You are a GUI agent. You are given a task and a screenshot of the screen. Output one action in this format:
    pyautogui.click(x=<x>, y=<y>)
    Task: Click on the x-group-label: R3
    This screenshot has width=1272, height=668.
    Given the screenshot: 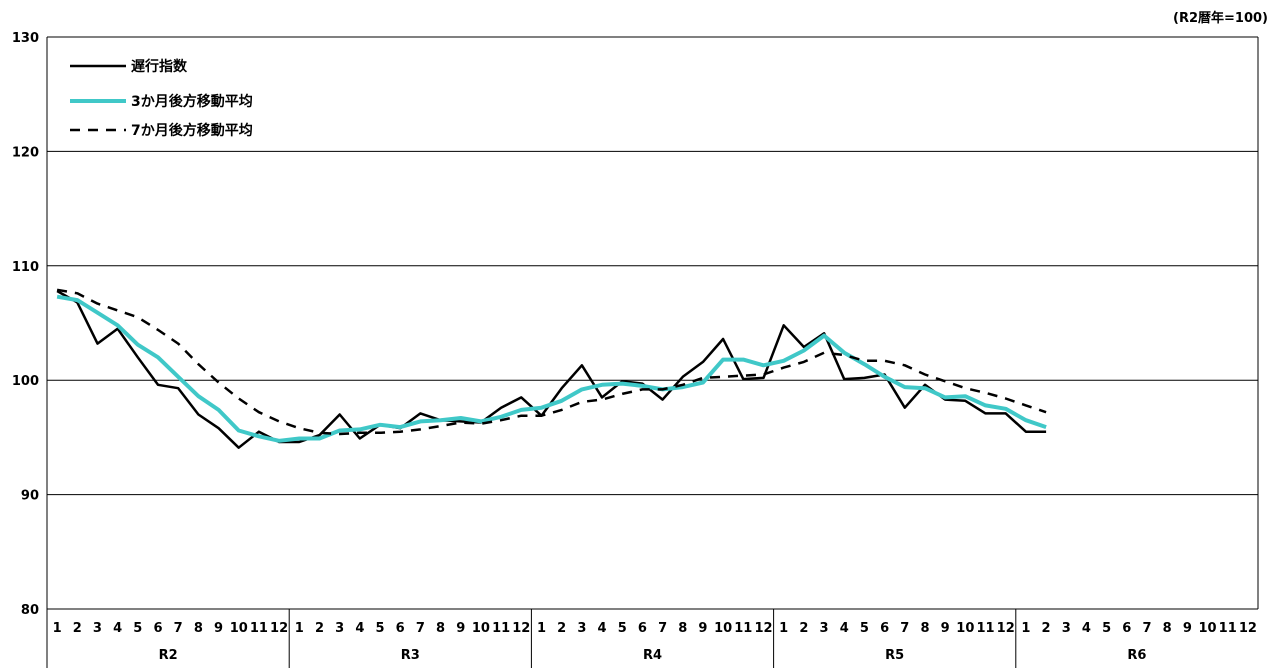 What is the action you would take?
    pyautogui.click(x=410, y=655)
    